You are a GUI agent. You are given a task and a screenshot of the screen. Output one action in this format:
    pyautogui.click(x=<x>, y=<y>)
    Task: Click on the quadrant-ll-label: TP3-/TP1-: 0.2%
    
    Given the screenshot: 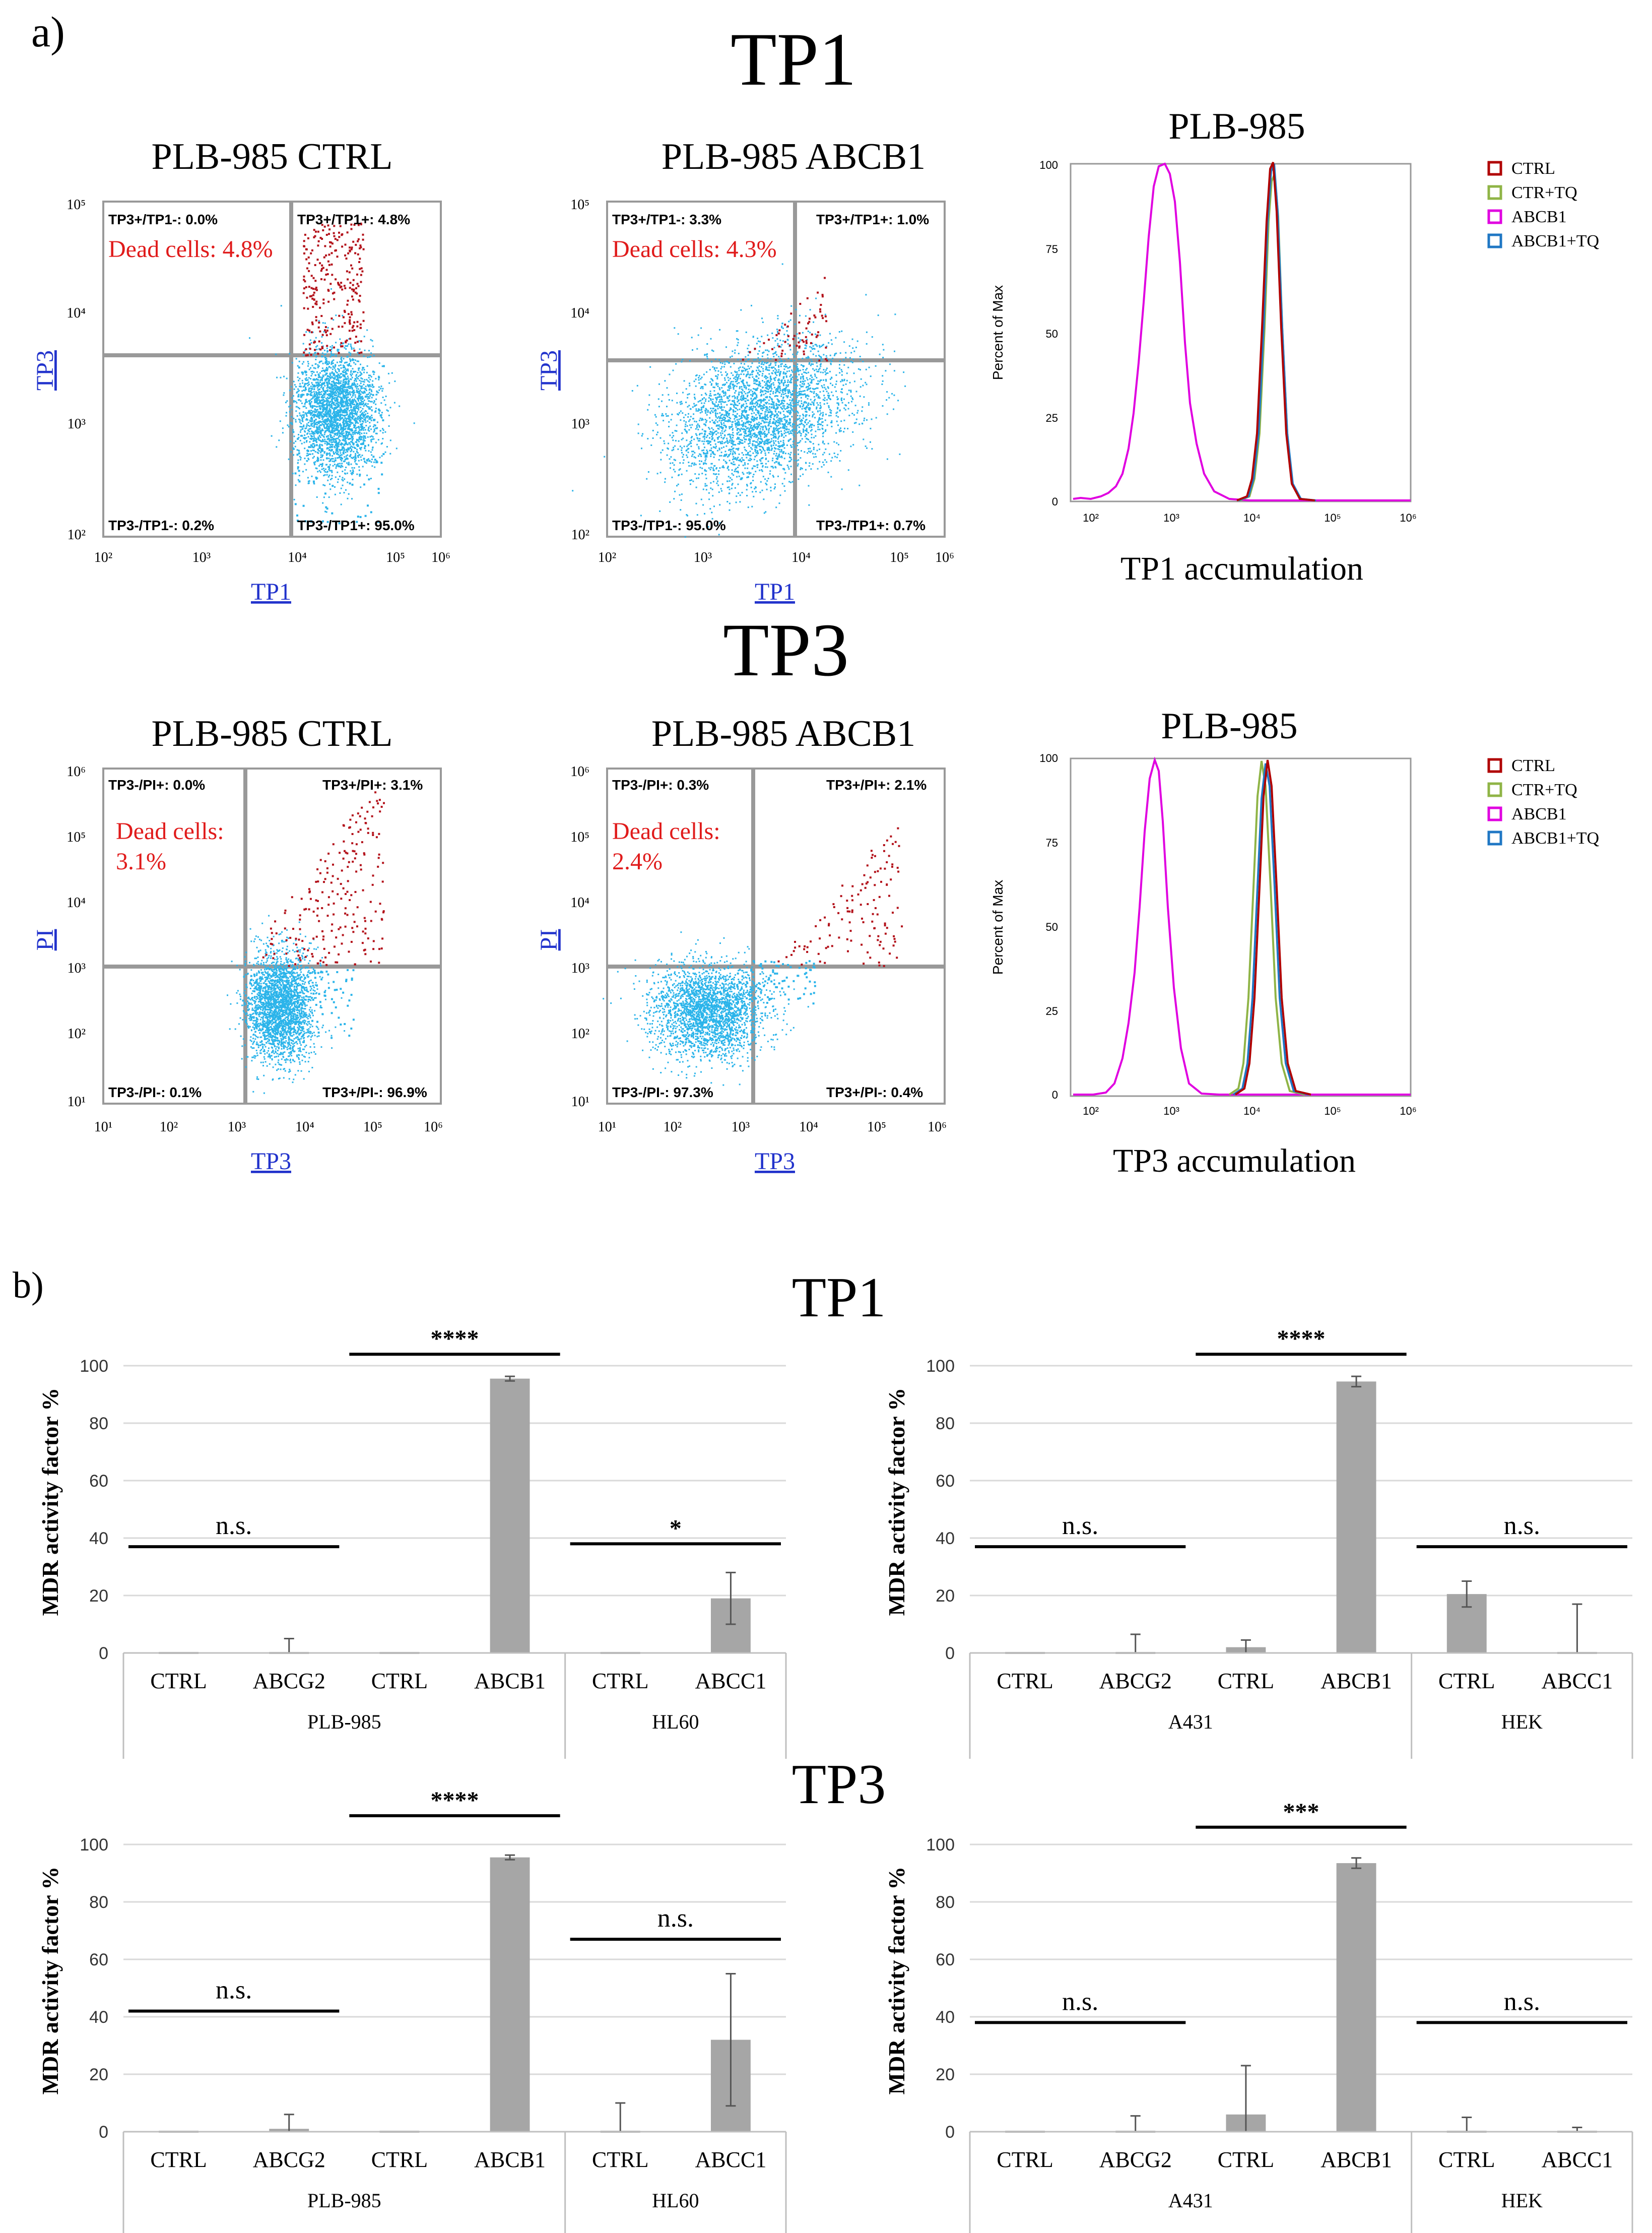 What is the action you would take?
    pyautogui.click(x=161, y=525)
    